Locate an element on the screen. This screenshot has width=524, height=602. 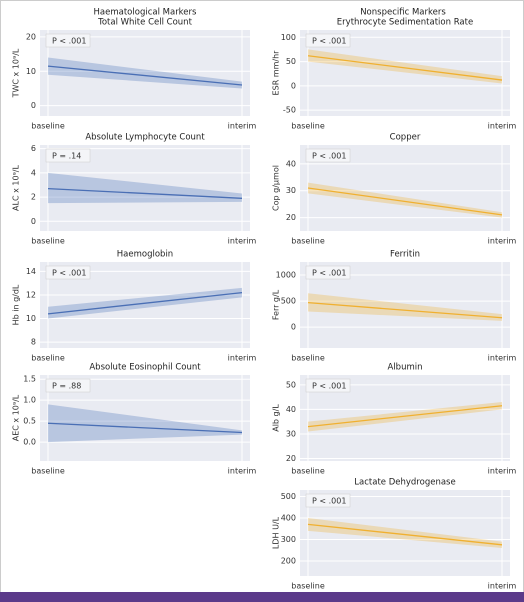
y-axis-label: TWC x 10⁹/L is located at coordinates (16, 73).